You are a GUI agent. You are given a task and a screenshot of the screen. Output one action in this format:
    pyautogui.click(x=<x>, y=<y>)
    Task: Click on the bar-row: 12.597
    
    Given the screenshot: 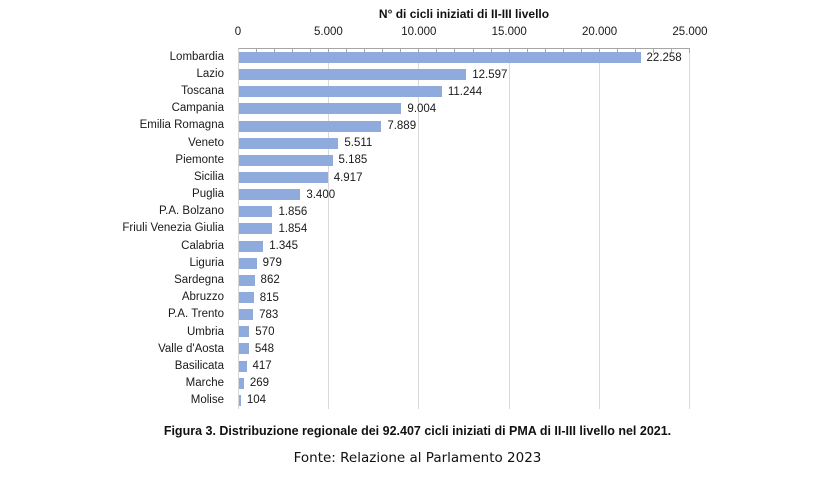 What is the action you would take?
    pyautogui.click(x=464, y=74)
    